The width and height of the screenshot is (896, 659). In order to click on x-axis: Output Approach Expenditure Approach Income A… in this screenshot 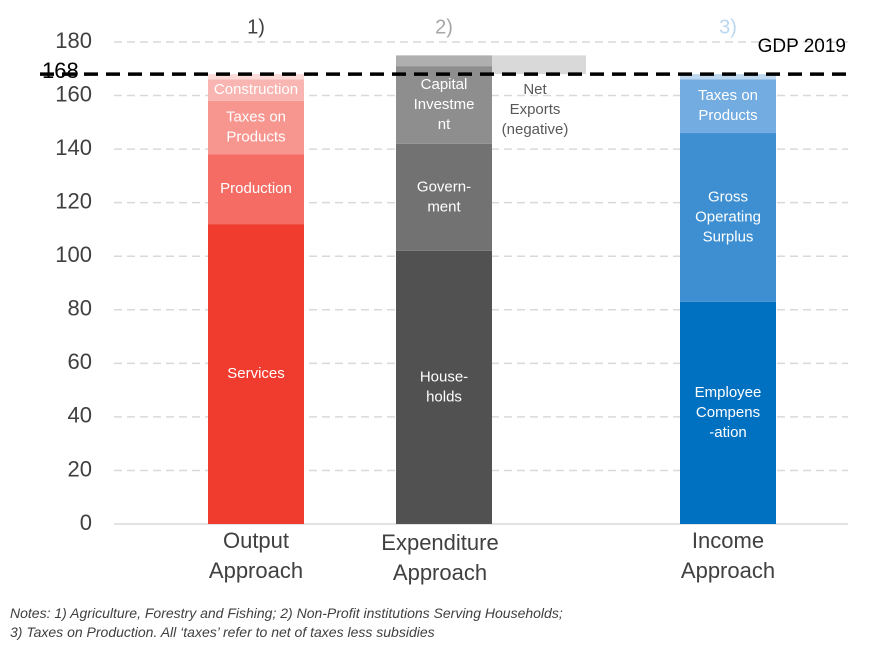, I will do `click(492, 556)`.